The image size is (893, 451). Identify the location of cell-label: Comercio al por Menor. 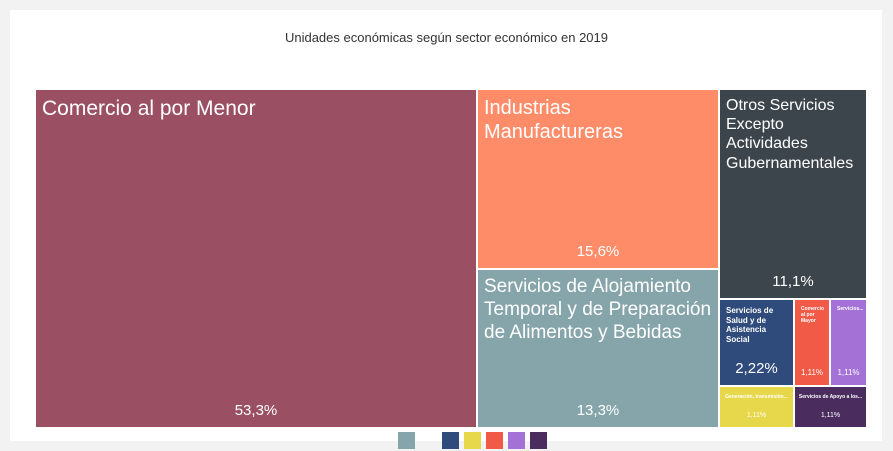
(149, 108).